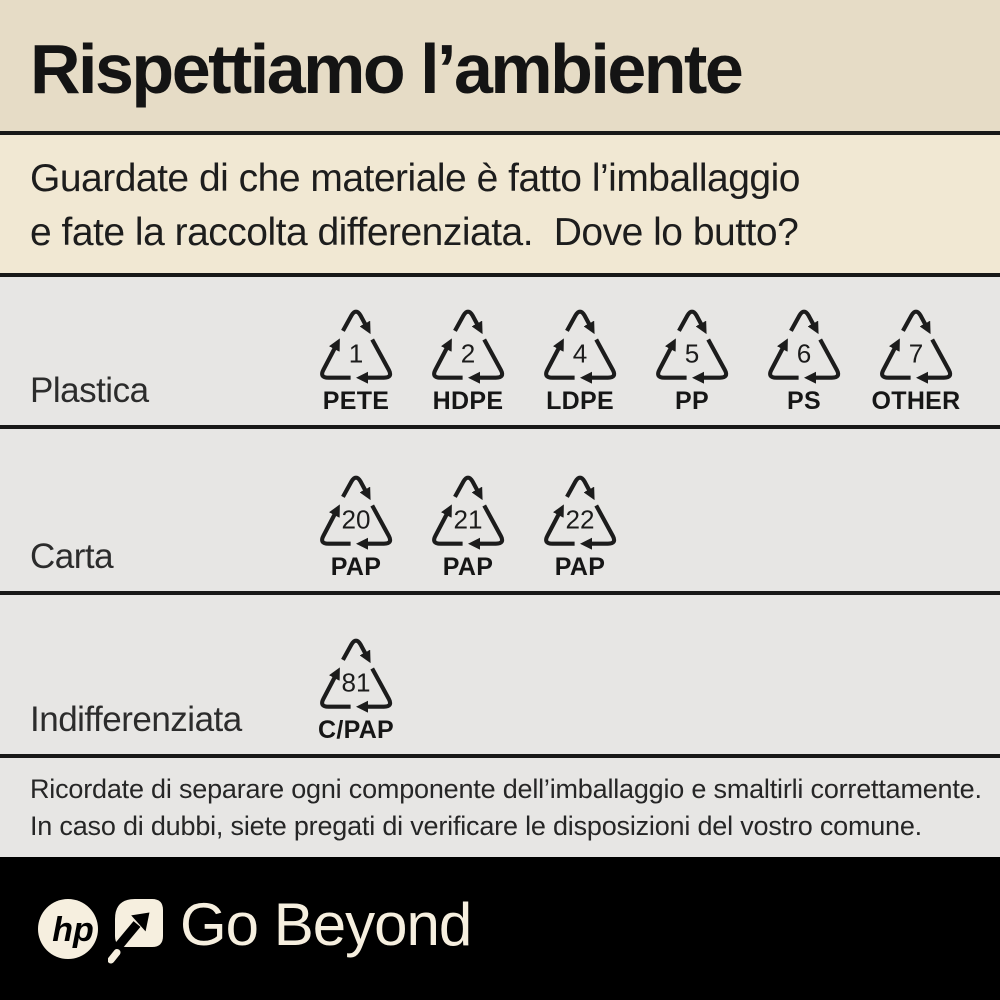 The height and width of the screenshot is (1000, 1000). I want to click on recycling-symbols-group: 81 C/PAP, so click(356, 688).